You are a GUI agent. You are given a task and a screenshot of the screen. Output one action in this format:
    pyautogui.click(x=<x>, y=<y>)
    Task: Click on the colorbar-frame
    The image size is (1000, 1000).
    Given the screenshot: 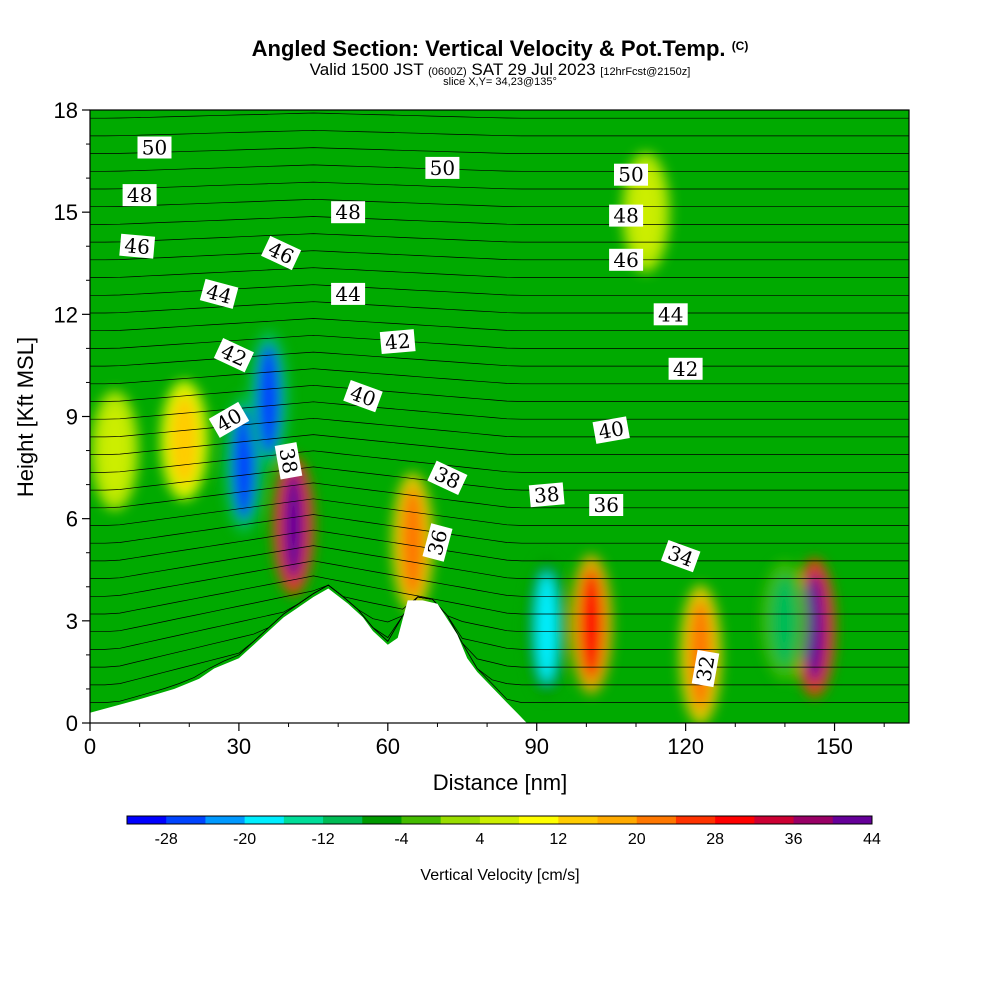 What is the action you would take?
    pyautogui.click(x=499, y=820)
    